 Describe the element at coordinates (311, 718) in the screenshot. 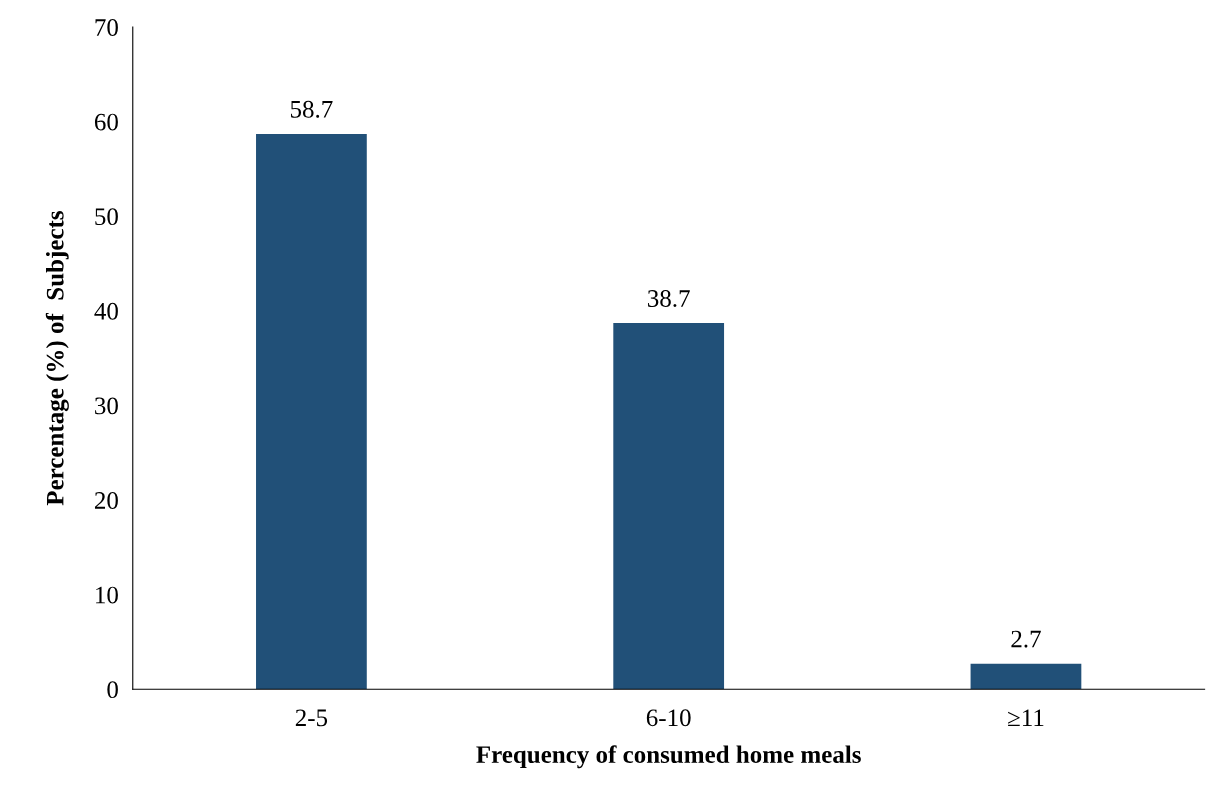

I see `x-tick-label: 2-5` at that location.